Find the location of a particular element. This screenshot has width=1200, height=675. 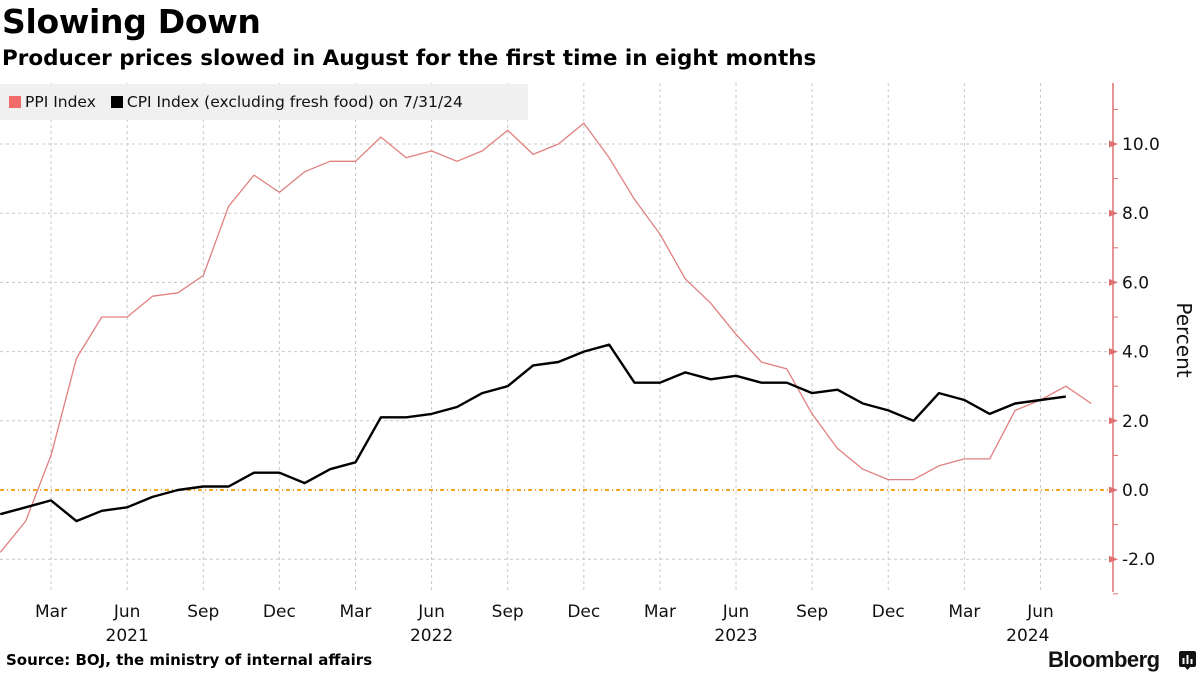

x-year-label: 2024 is located at coordinates (1027, 636).